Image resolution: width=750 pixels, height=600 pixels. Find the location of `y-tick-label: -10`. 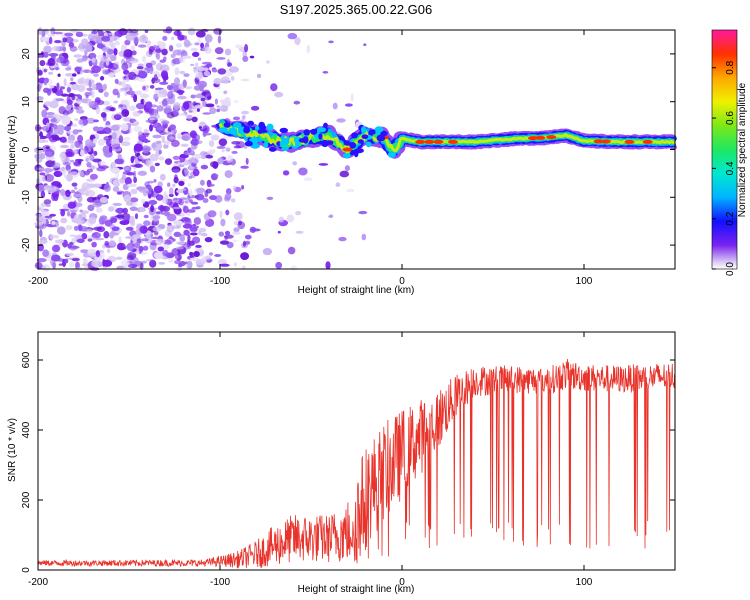

y-tick-label: -10 is located at coordinates (26, 197).